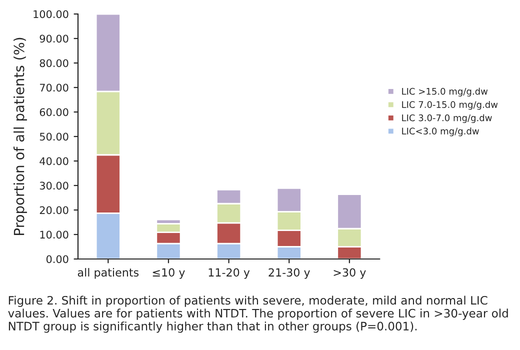 This screenshot has height=350, width=520. Describe the element at coordinates (445, 92) in the screenshot. I see `legend-label: LIC >15.0 mg/g.dw` at that location.